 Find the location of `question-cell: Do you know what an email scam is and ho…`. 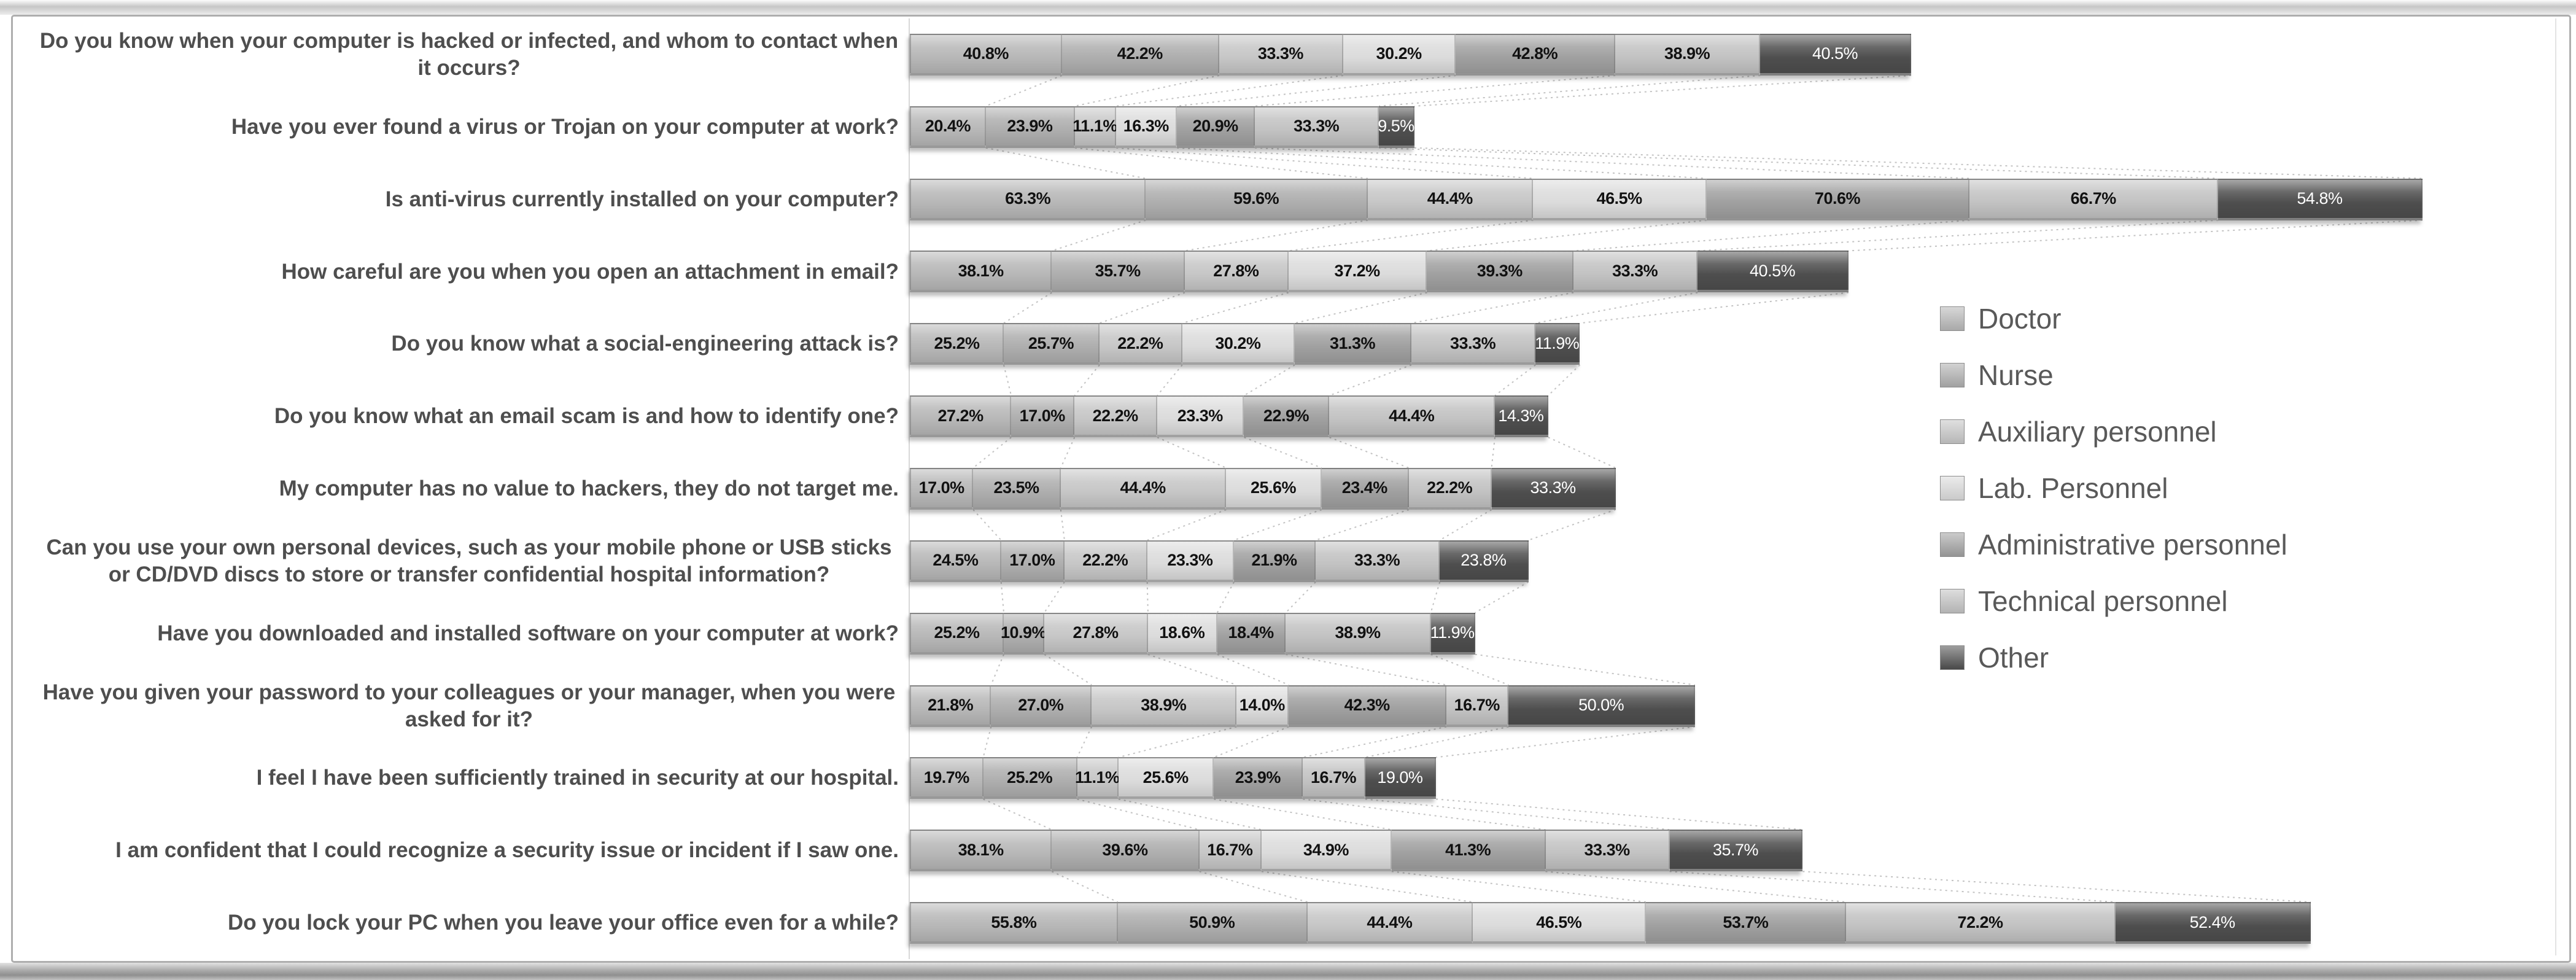

question-cell: Do you know what an email scam is and ho… is located at coordinates (462, 416).